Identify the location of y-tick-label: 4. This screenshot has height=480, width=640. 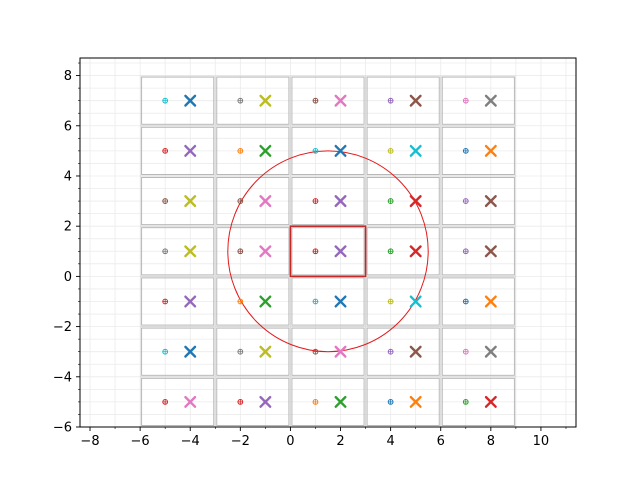
(68, 176).